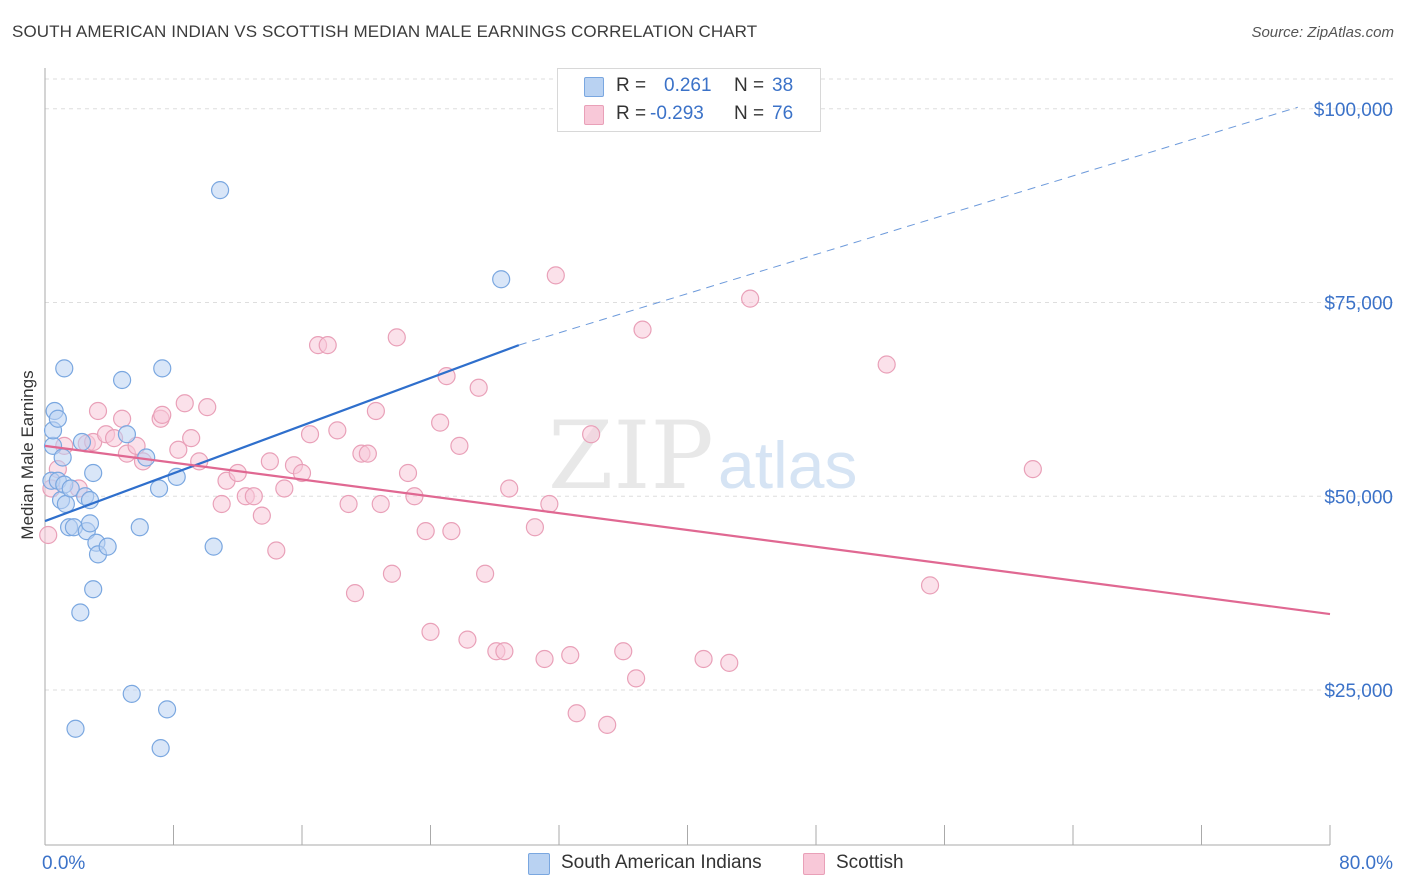 This screenshot has width=1406, height=892. I want to click on y-axis-label: Median Male Earnings, so click(27, 454).